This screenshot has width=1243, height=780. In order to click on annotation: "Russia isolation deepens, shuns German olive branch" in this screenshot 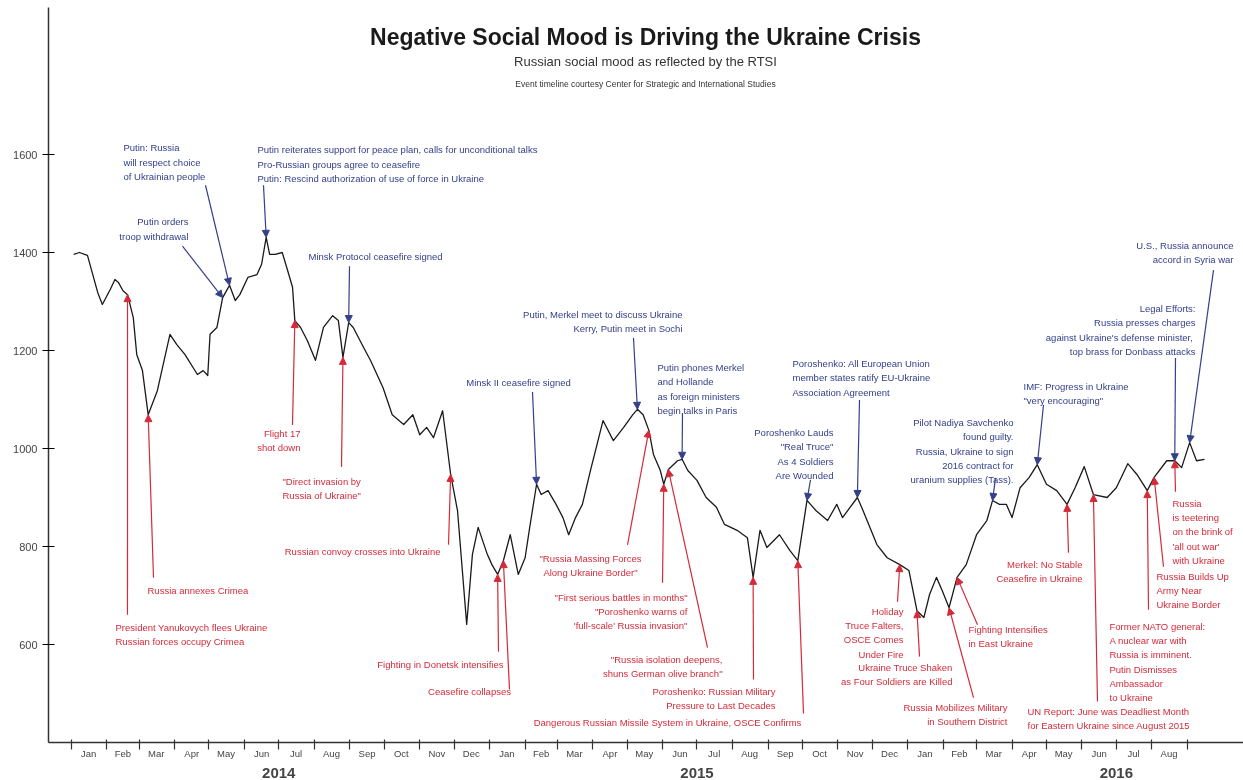, I will do `click(662, 666)`.